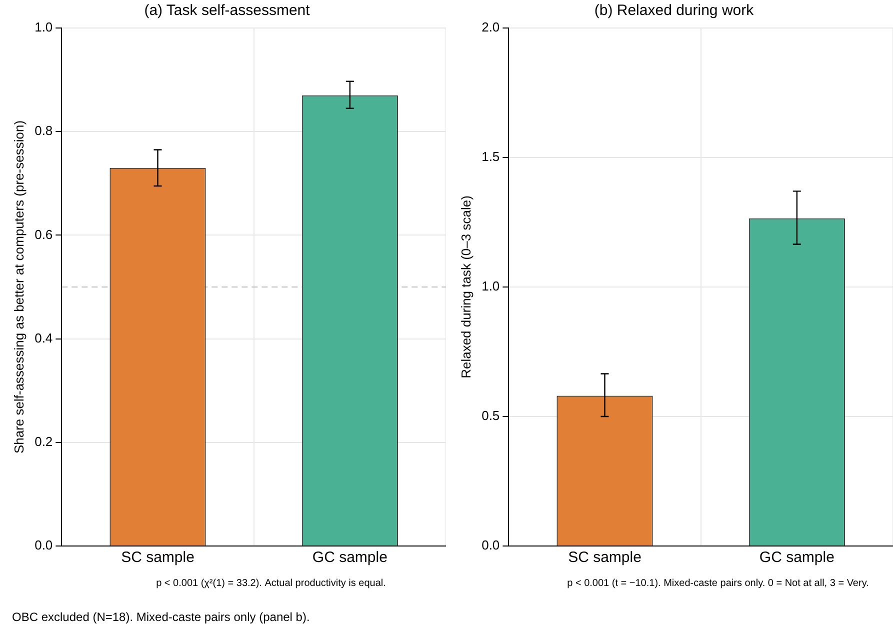 The width and height of the screenshot is (893, 631). I want to click on y-tick-label: 0.6, so click(43, 234).